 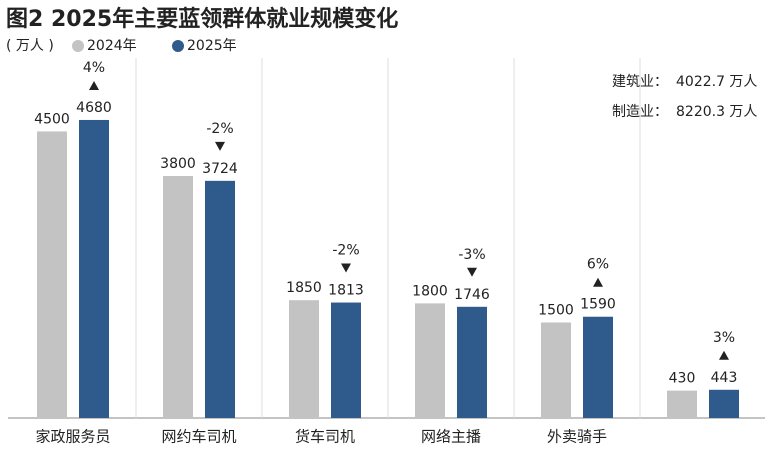 What do you see at coordinates (220, 169) in the screenshot?
I see `data-label: 3724` at bounding box center [220, 169].